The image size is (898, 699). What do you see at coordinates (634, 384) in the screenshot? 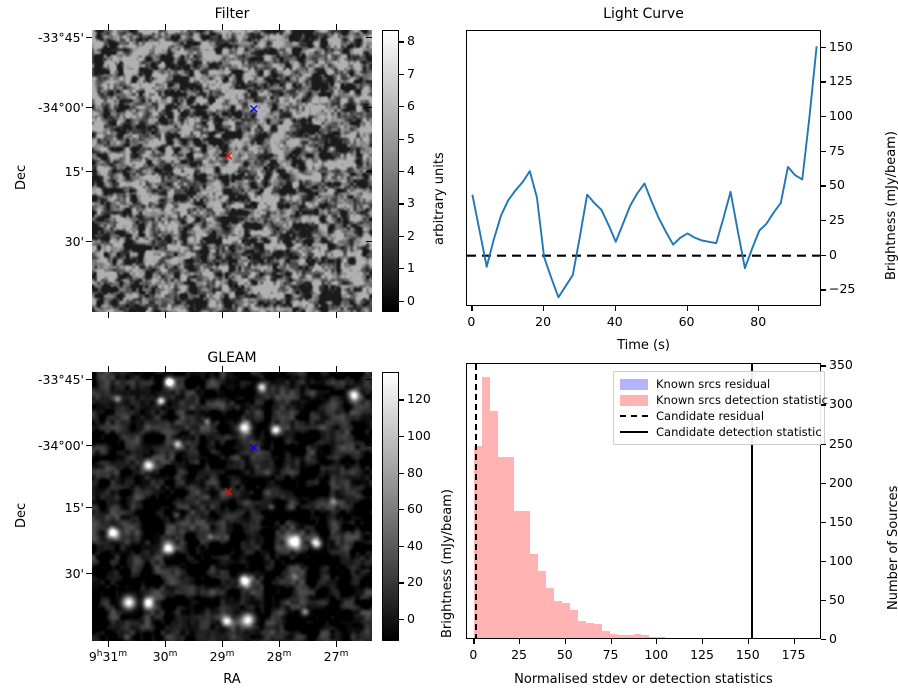
I see `legend-swatch-known-srcs-residual` at bounding box center [634, 384].